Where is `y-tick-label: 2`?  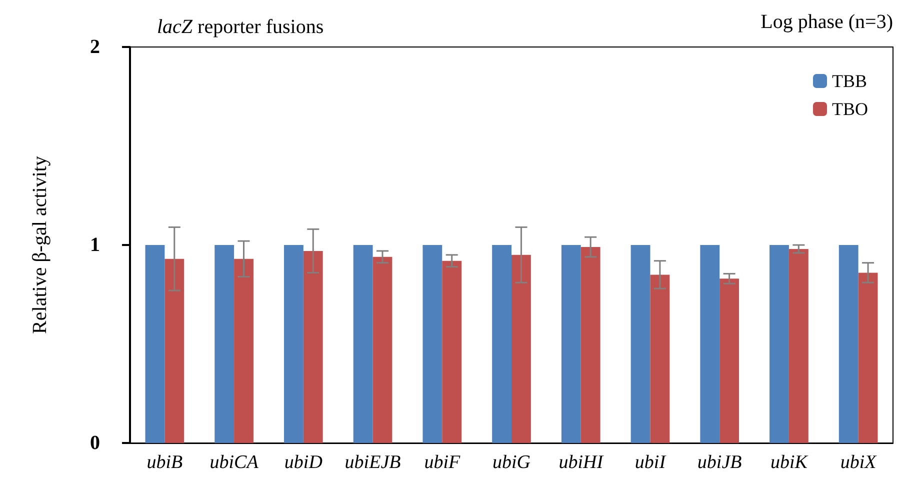
y-tick-label: 2 is located at coordinates (95, 47).